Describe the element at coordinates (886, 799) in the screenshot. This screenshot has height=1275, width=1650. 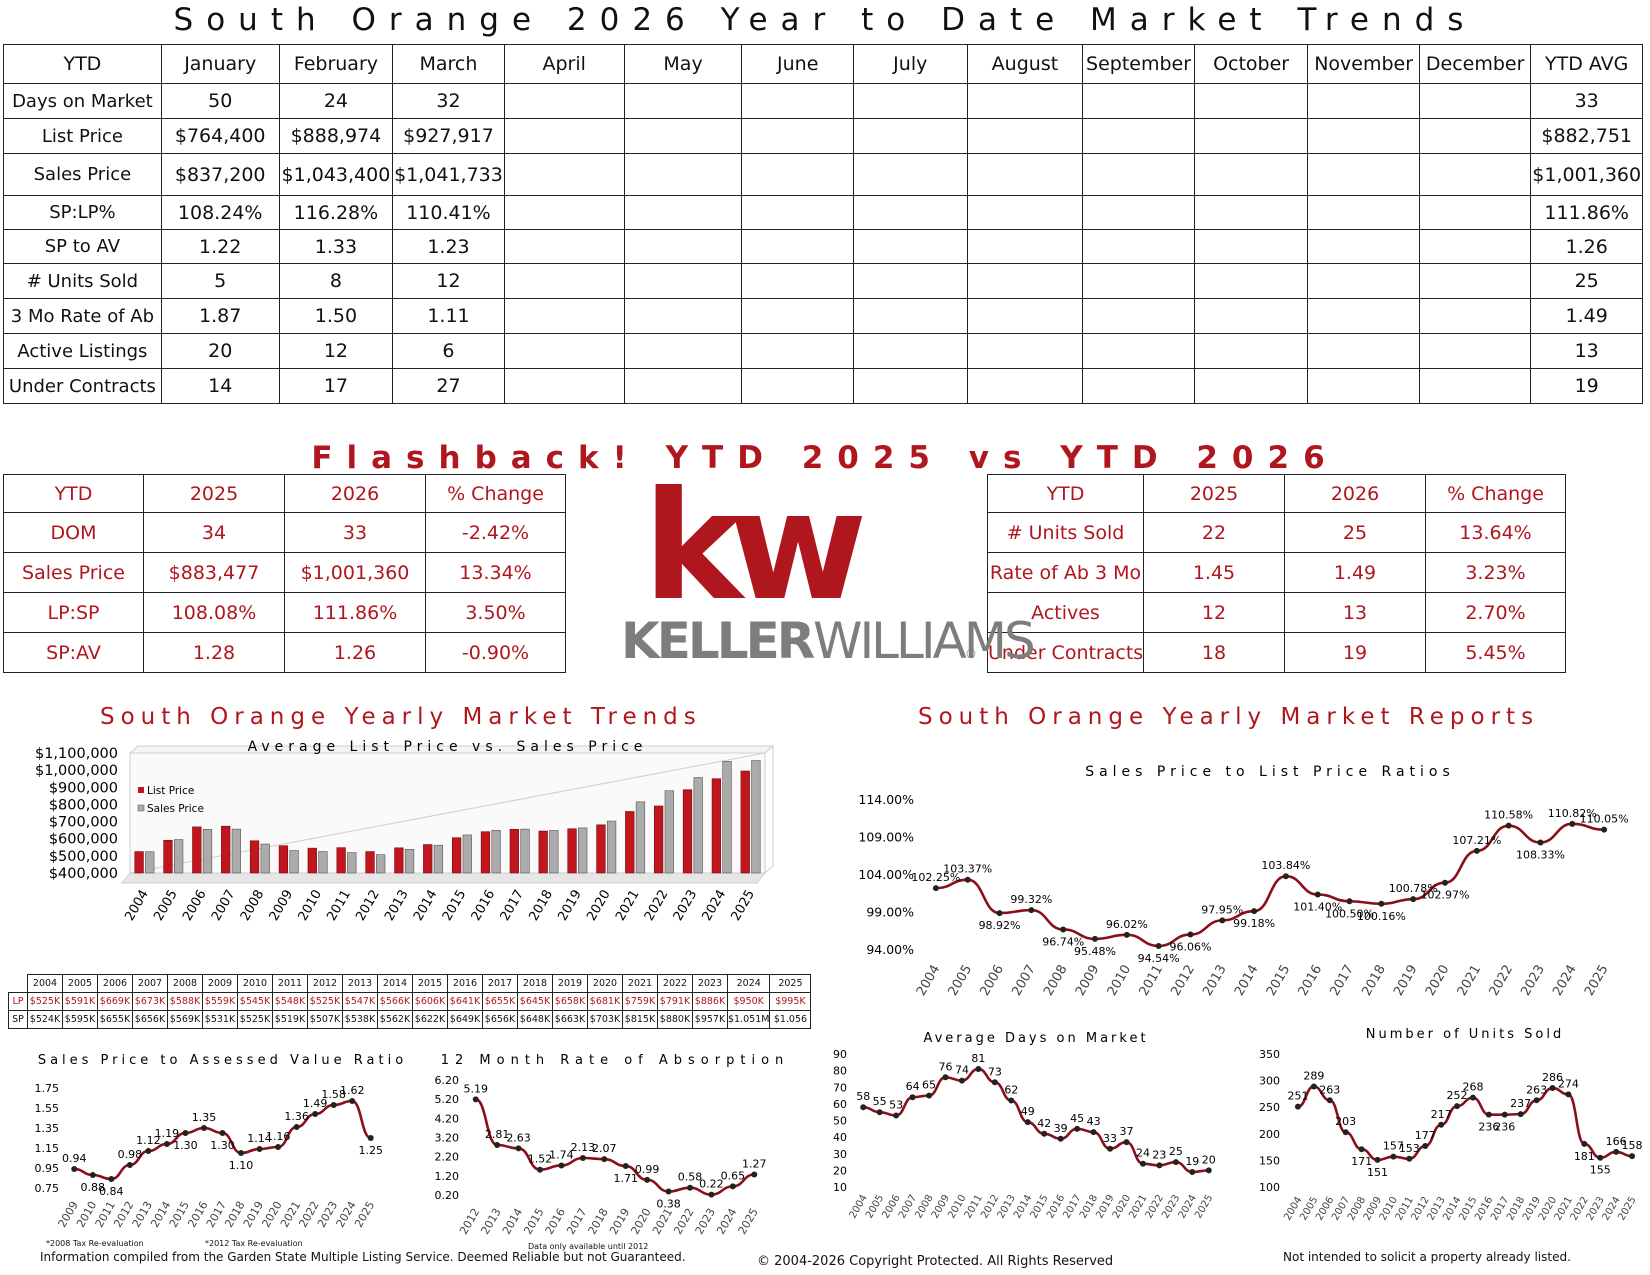
I see `line-y-tick: 114.00%` at that location.